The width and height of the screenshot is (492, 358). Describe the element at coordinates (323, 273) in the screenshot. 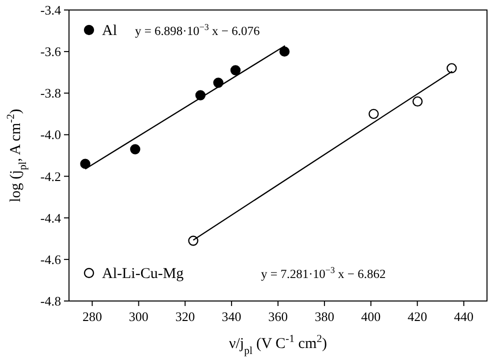

I see `annotation: y = 7.281·10$^{−3}$ x − 6.862` at that location.